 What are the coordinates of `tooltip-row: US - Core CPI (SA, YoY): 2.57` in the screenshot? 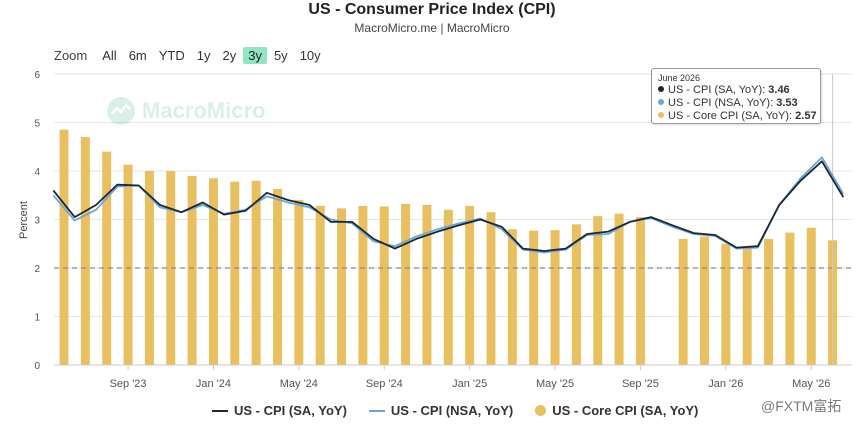 It's located at (737, 116).